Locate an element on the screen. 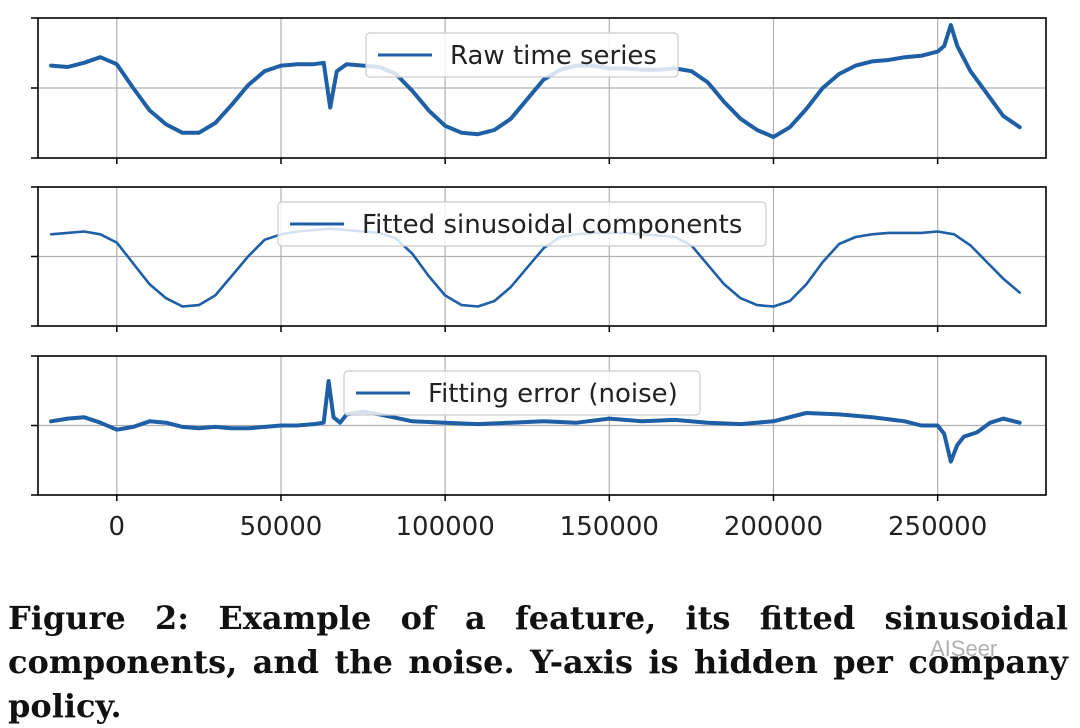 The image size is (1080, 728). legend: Fitting error (noise) is located at coordinates (522, 393).